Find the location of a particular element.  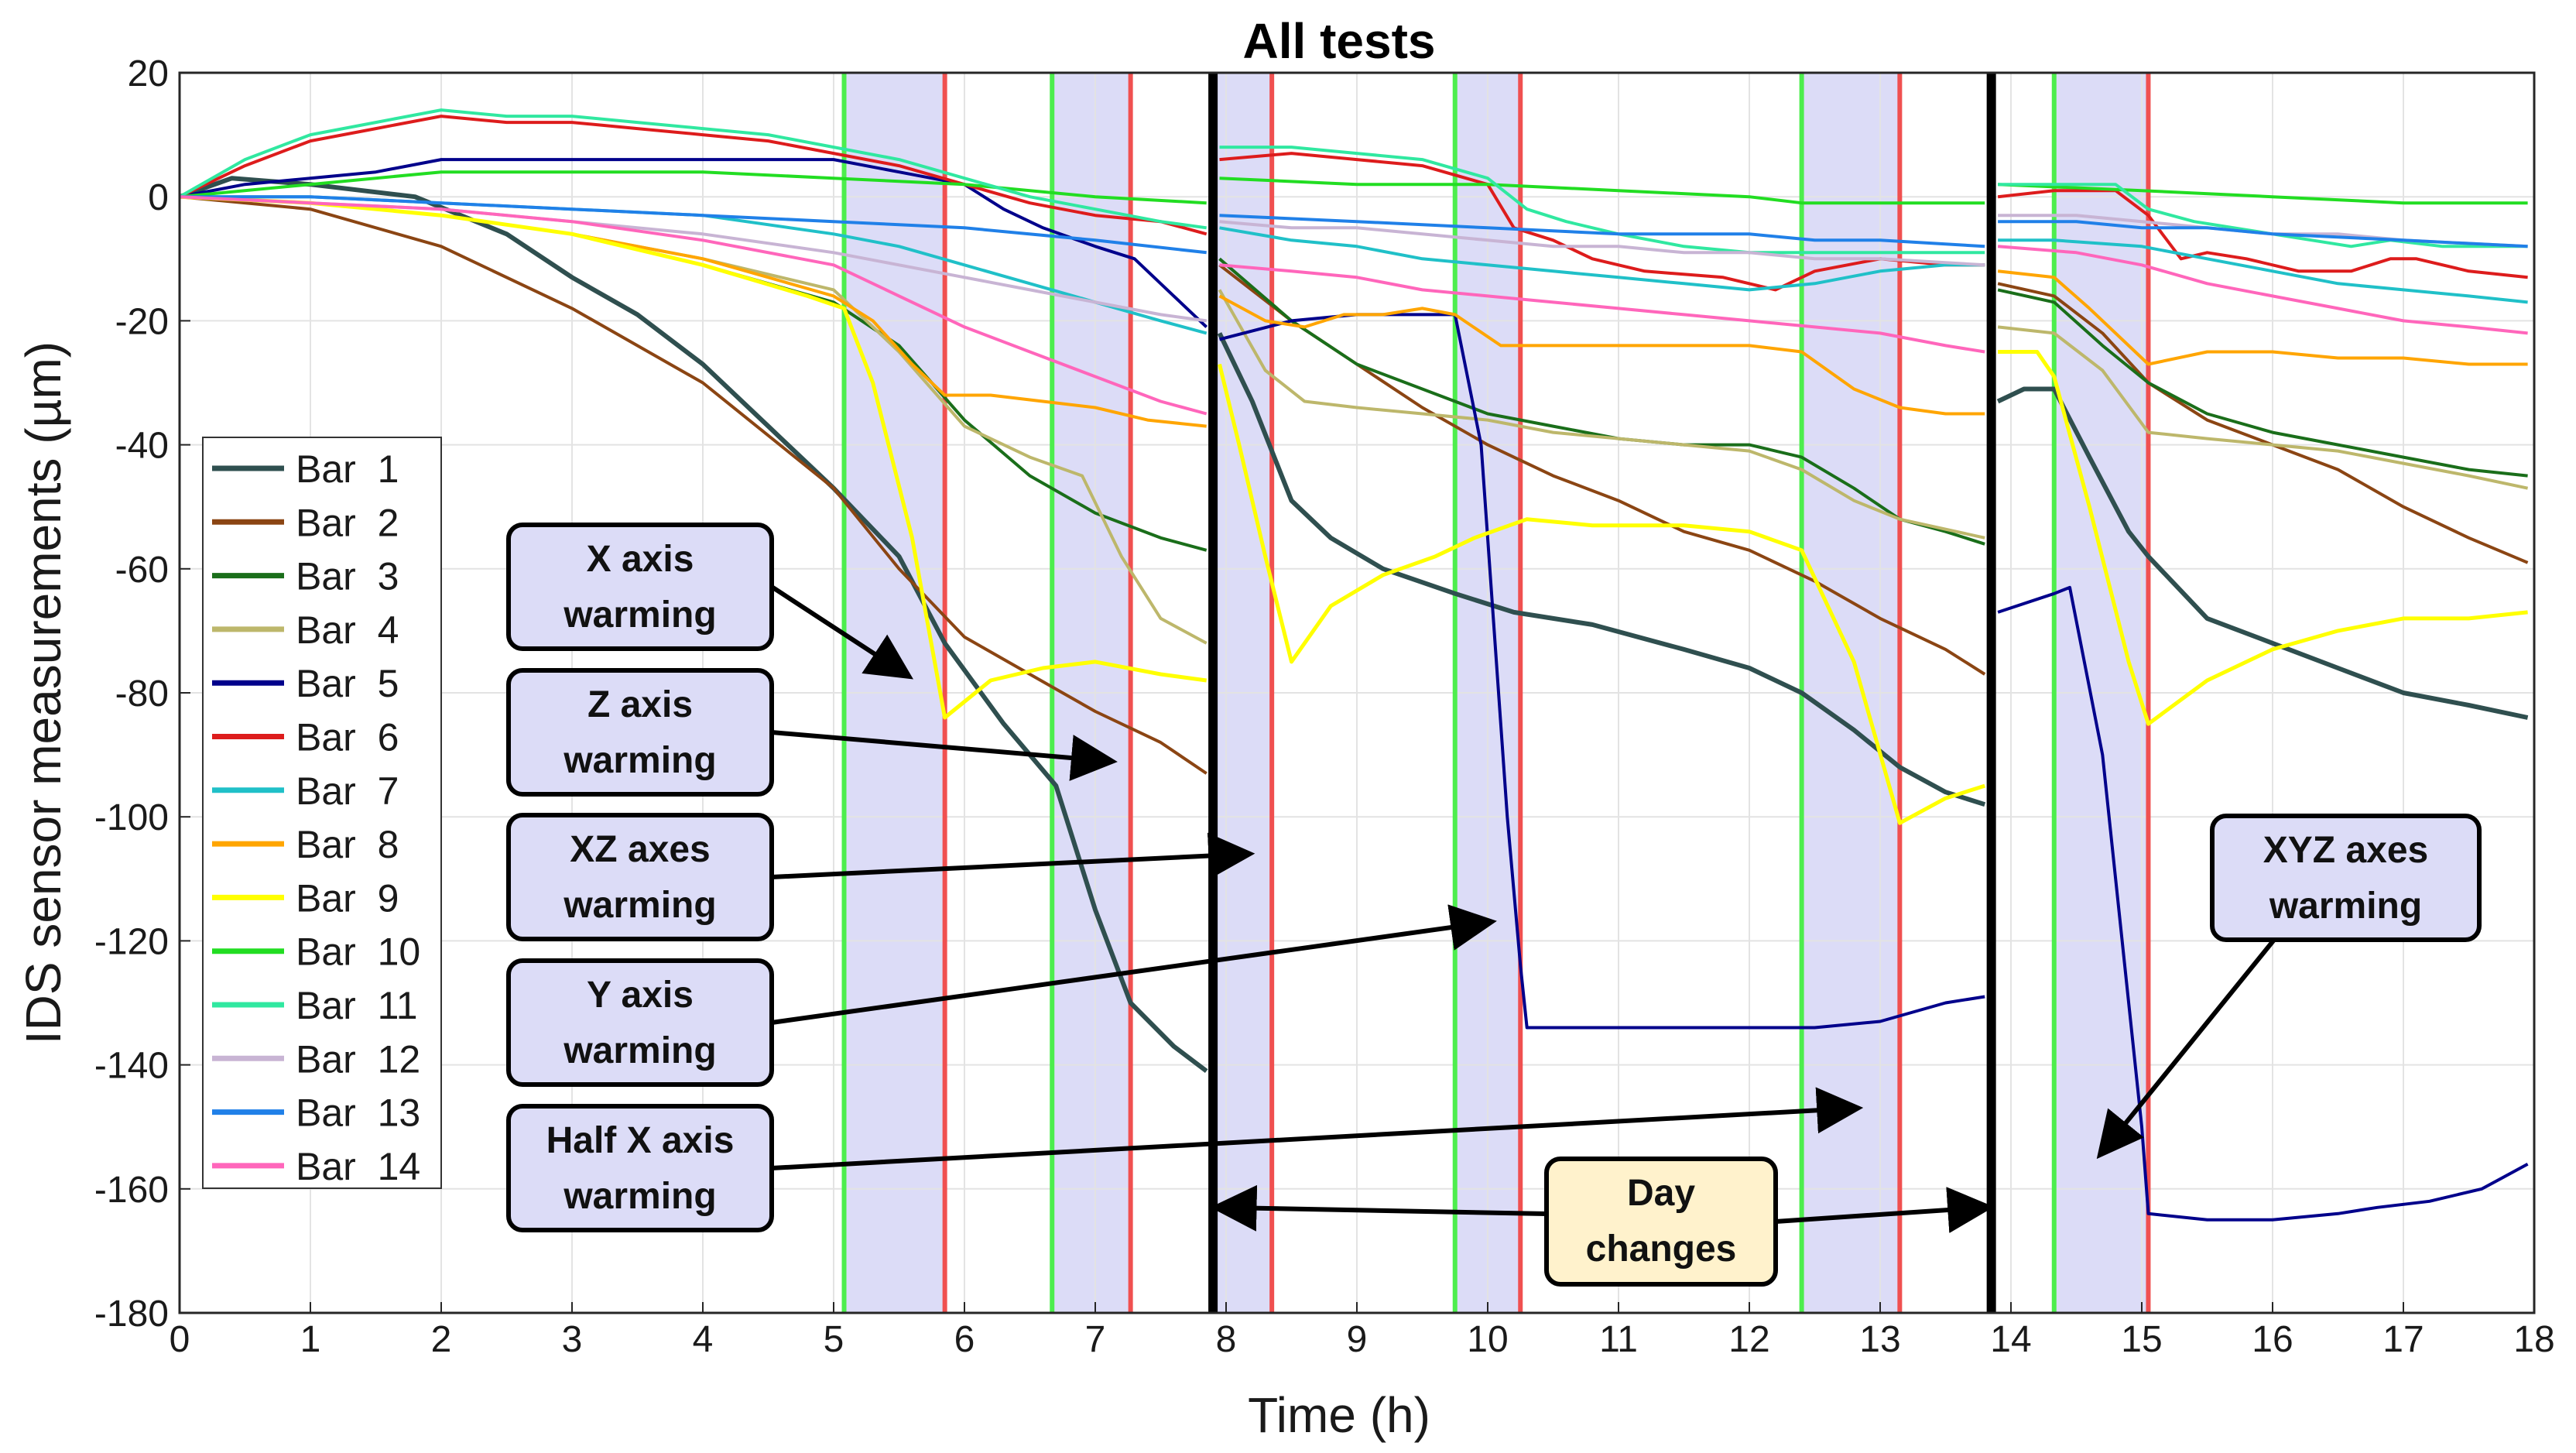

annotation-label: XZ axes is located at coordinates (640, 849).